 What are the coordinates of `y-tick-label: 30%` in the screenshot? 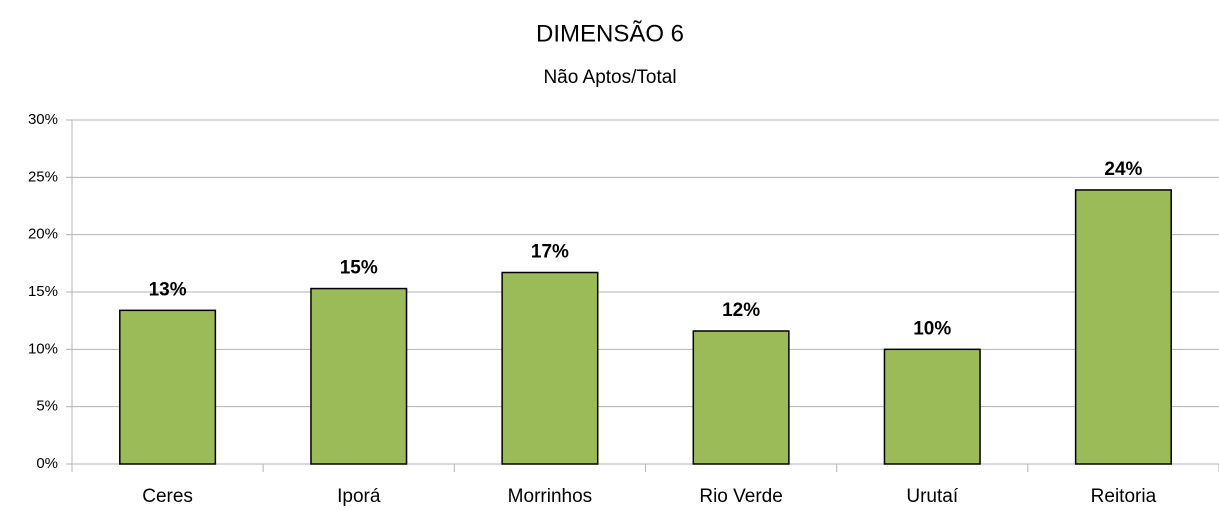 It's located at (43, 119).